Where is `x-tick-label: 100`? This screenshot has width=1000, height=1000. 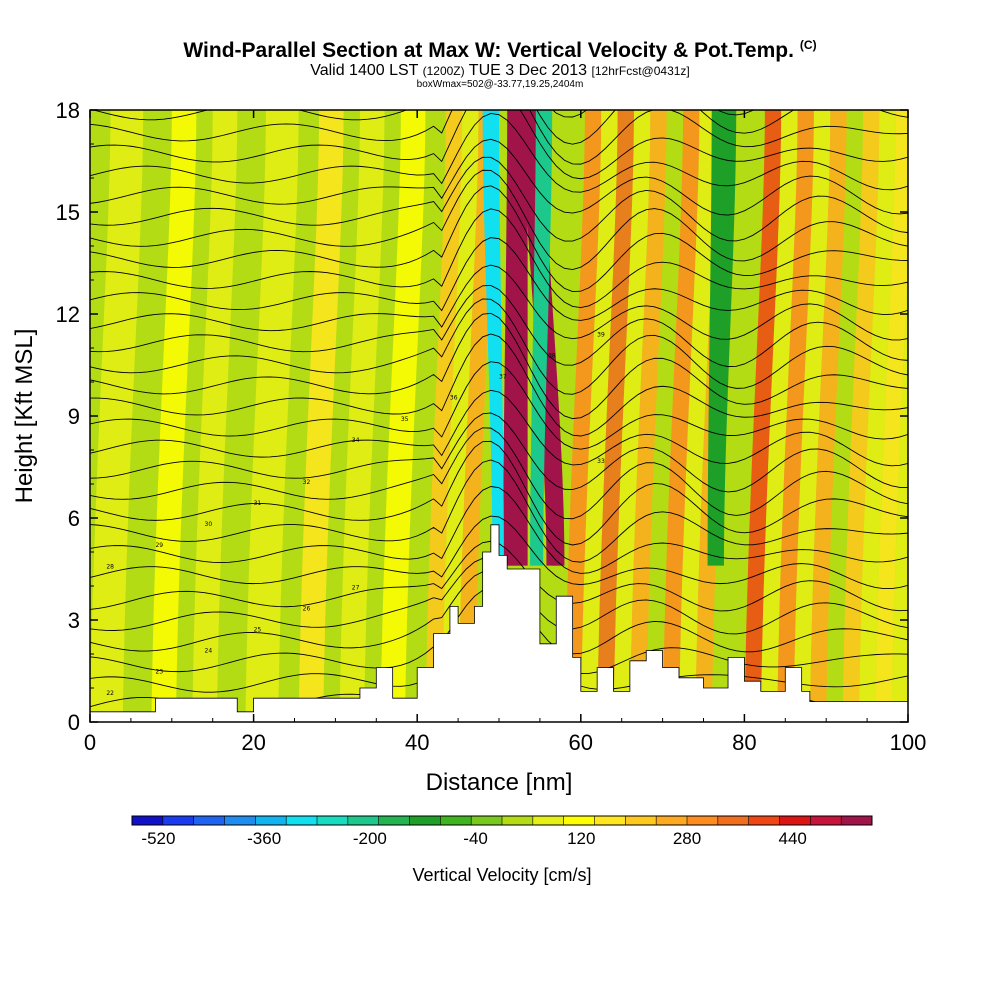
x-tick-label: 100 is located at coordinates (908, 742).